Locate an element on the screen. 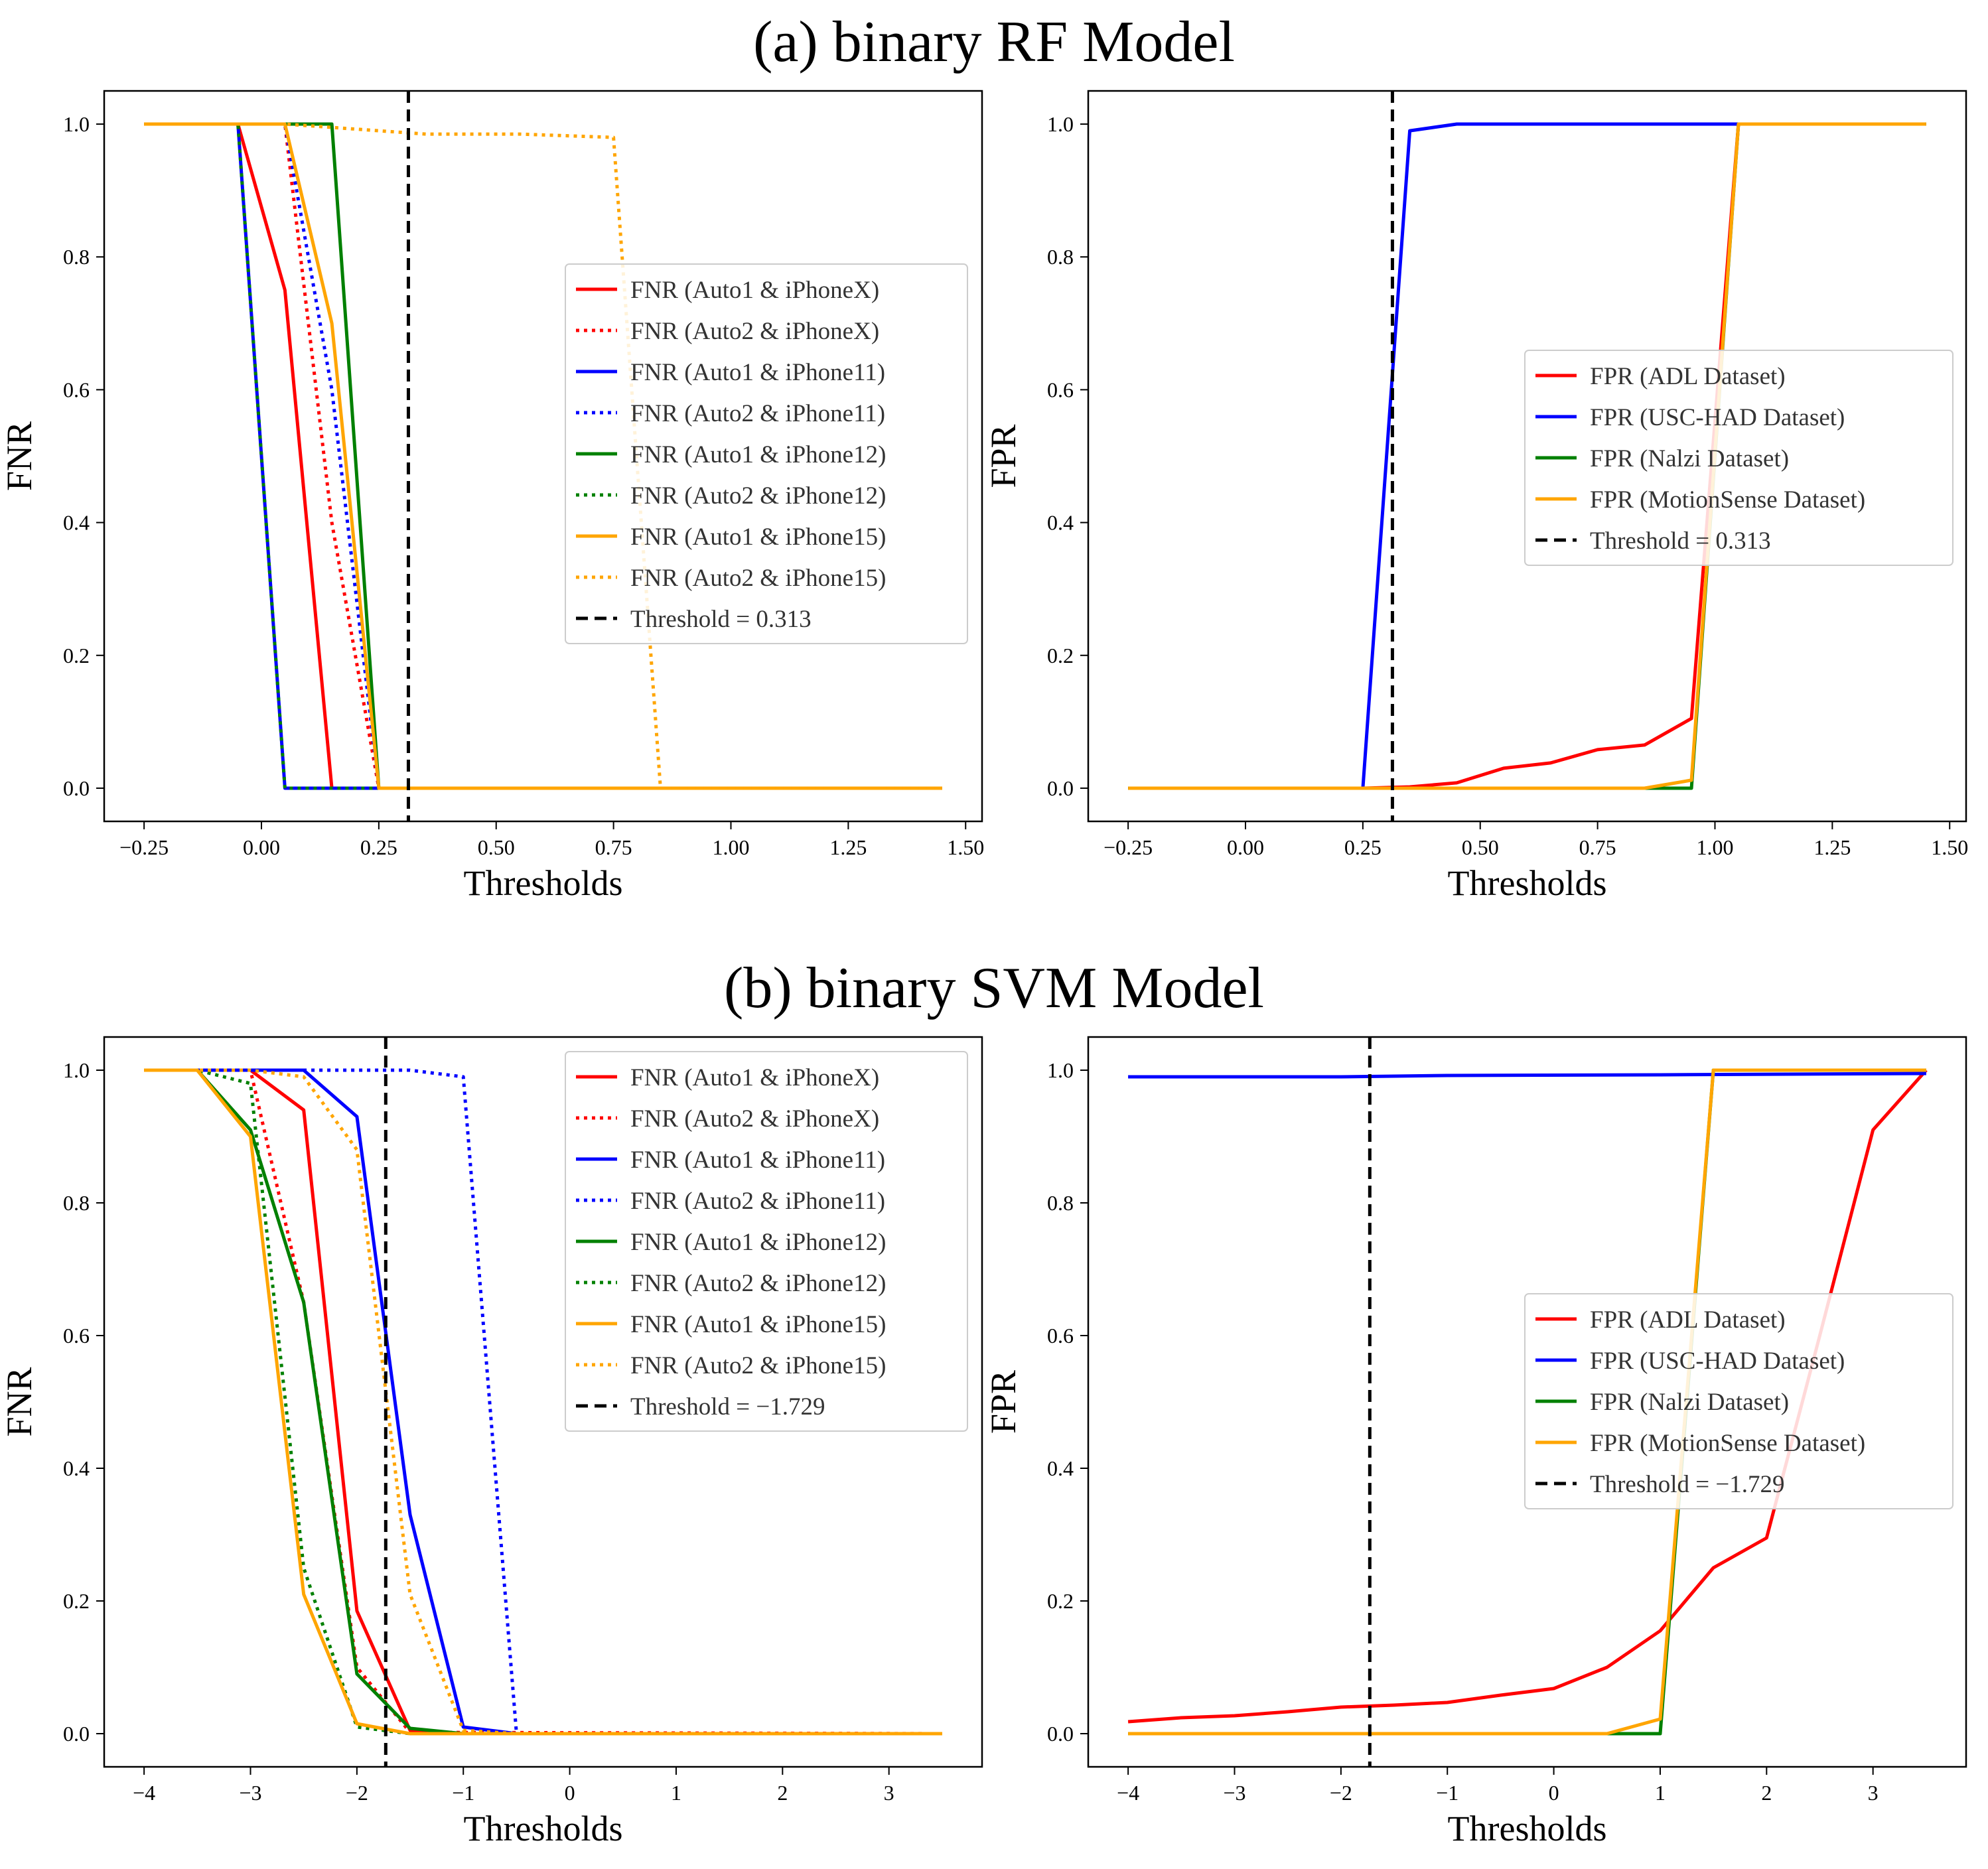  rf-fnr-legend-label: FNR (Auto1 & iPhoneX) is located at coordinates (754, 290).